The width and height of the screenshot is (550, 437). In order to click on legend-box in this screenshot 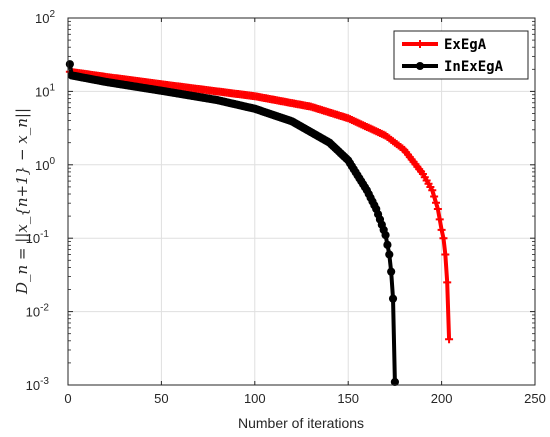, I will do `click(461, 55)`.